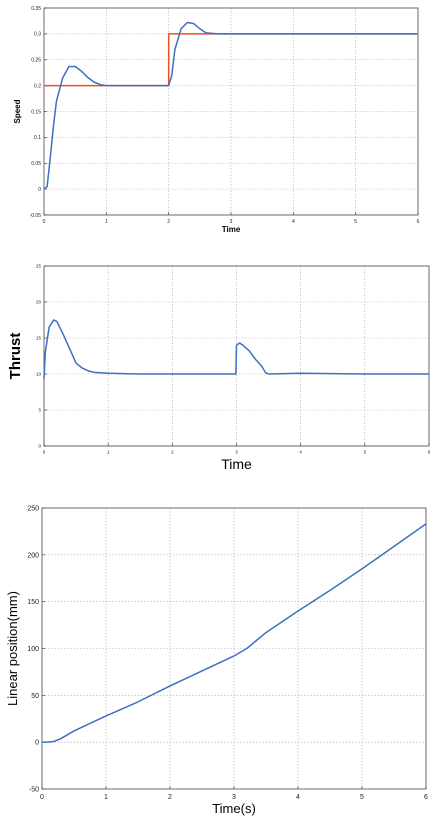  Describe the element at coordinates (39, 302) in the screenshot. I see `y-tick-label: 20` at that location.